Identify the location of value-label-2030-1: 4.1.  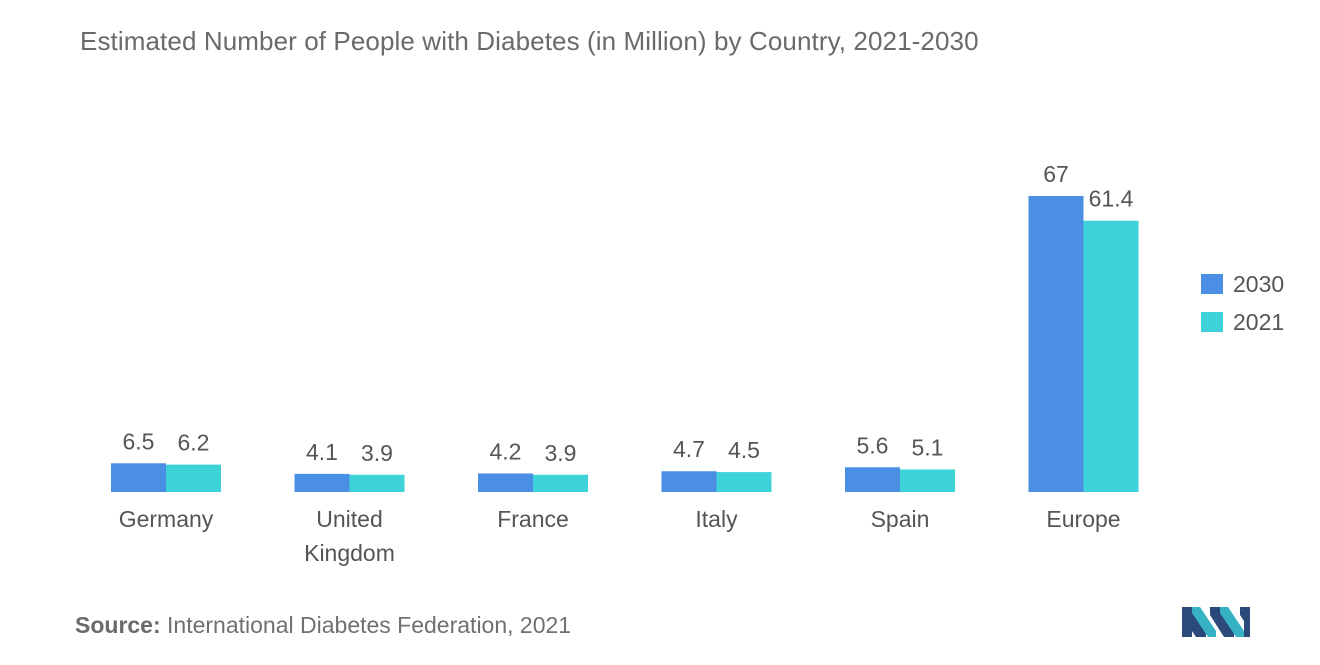
(322, 452).